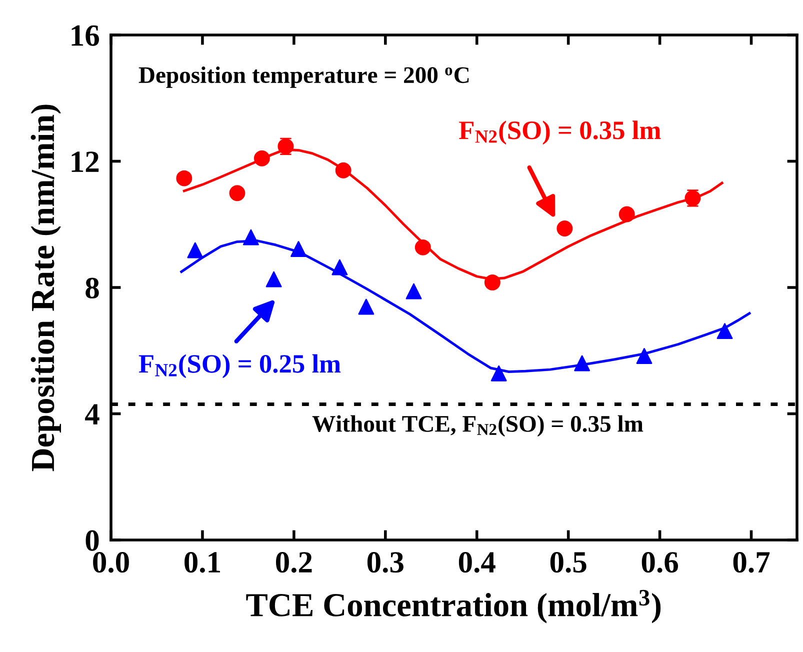  I want to click on x-tick-label: 0.0, so click(111, 562).